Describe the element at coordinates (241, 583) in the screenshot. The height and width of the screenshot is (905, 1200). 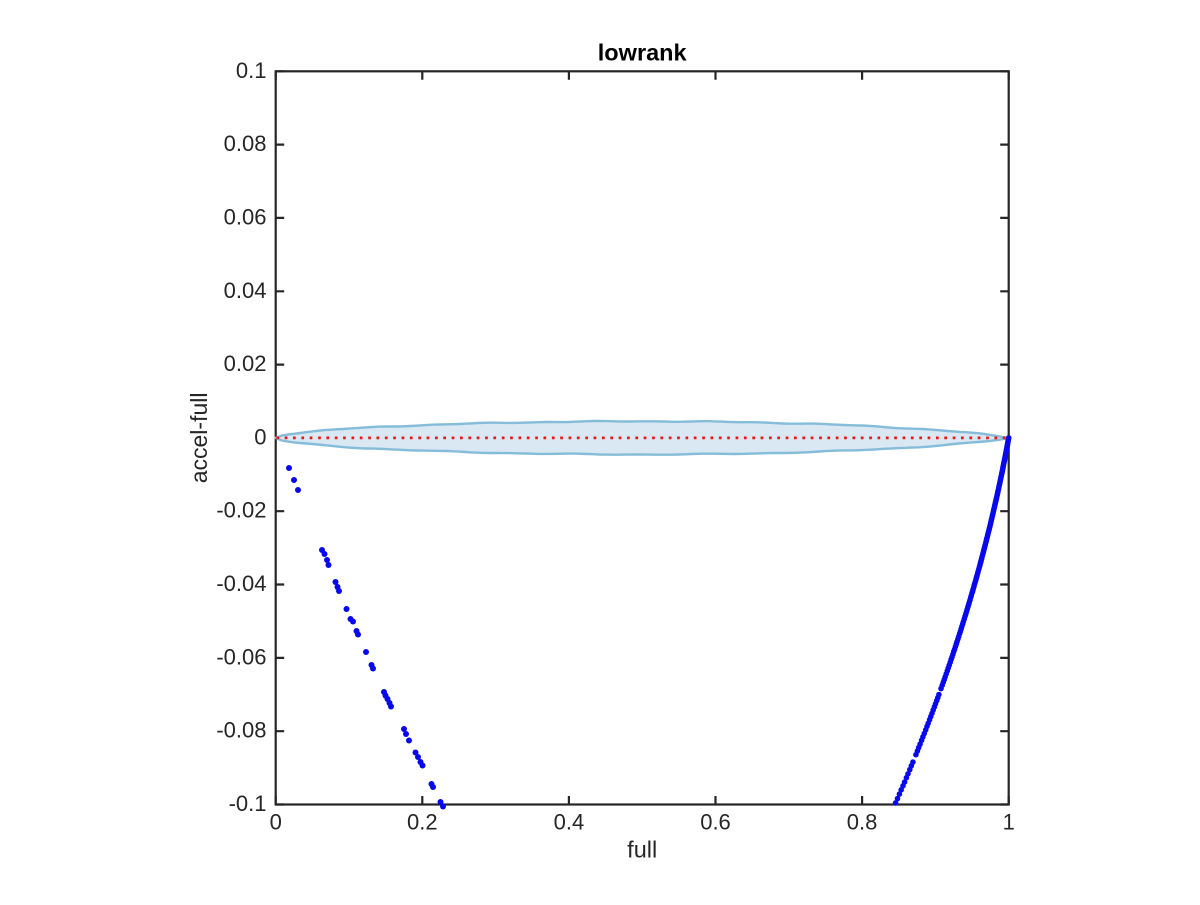
I see `svg-text: -0.04` at that location.